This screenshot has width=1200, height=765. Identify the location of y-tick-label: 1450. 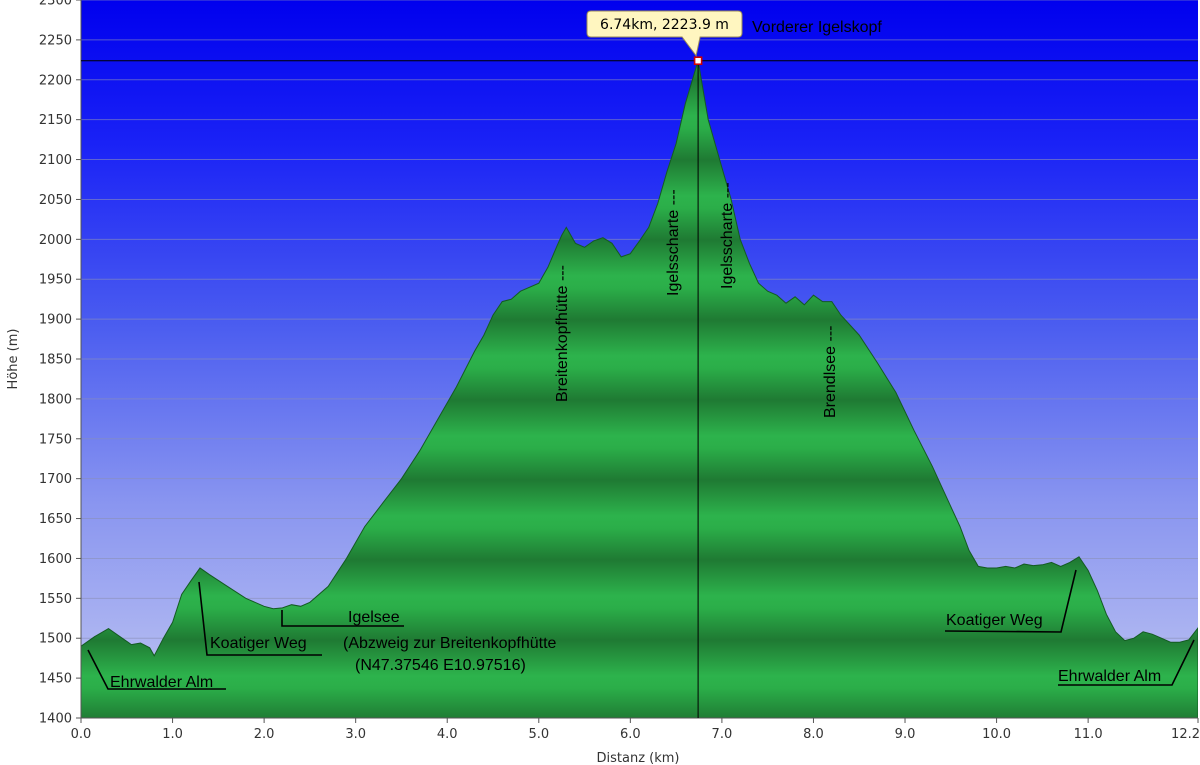
(55, 679).